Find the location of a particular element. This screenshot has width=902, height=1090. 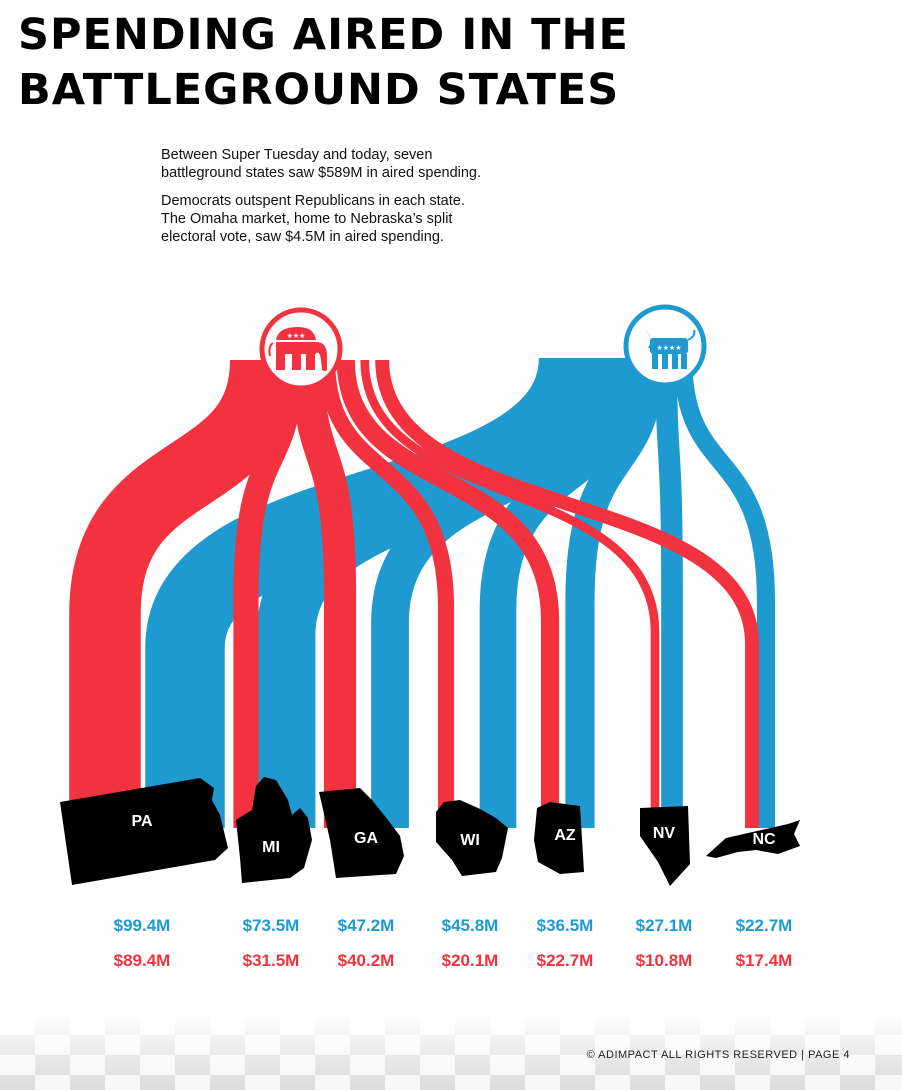

republican-value-nc: $17.4M is located at coordinates (764, 960).